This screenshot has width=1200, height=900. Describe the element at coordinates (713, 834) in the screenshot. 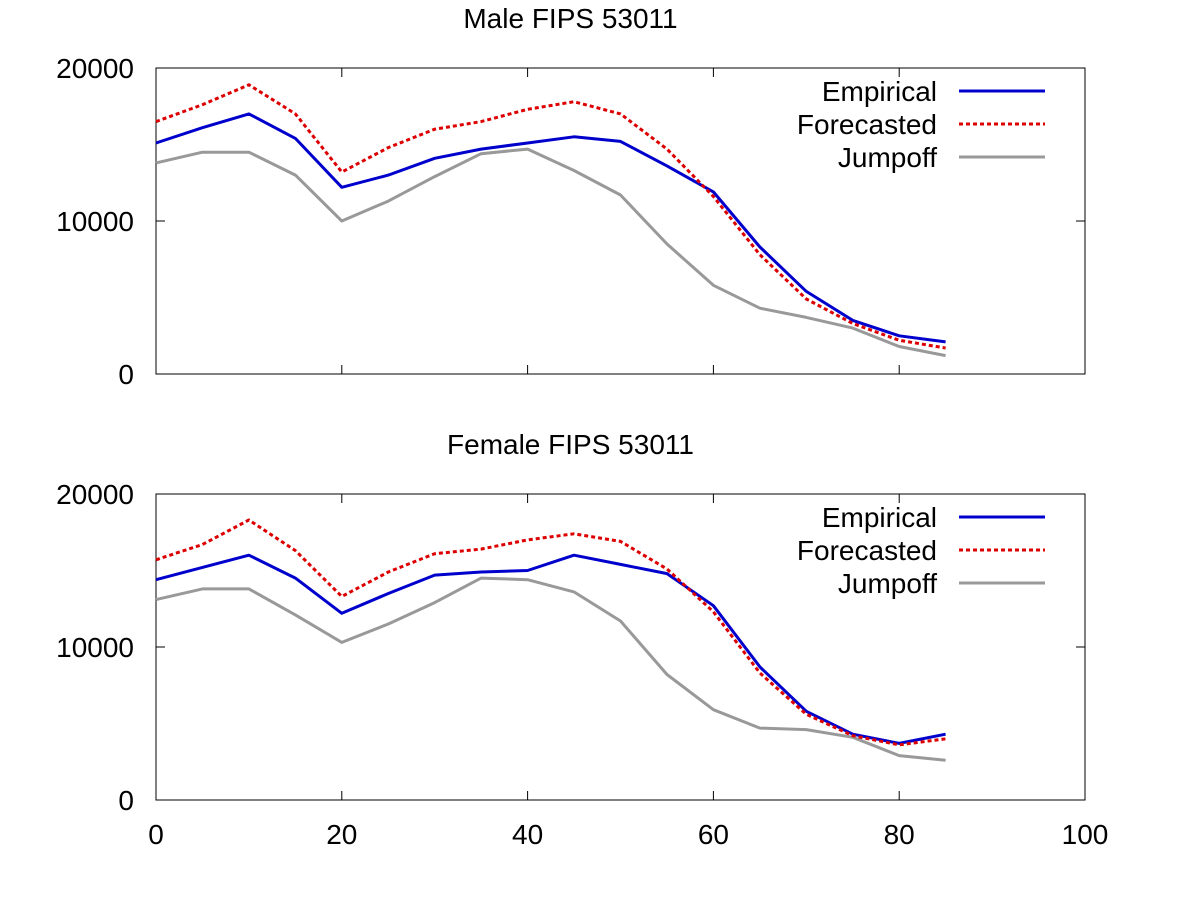

I see `female-xtick-label: 60` at that location.